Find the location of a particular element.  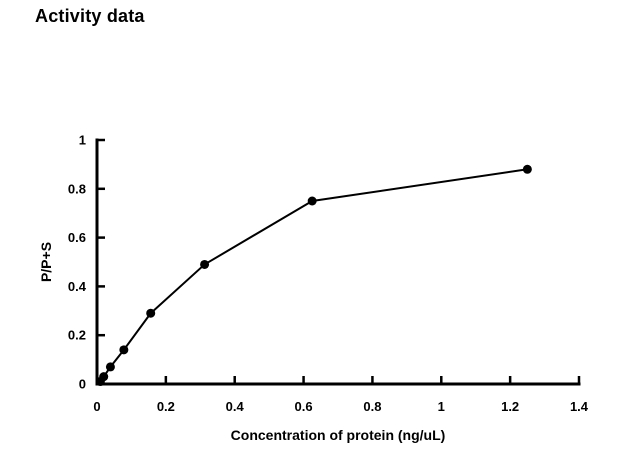

x-tick-label: 0.2 is located at coordinates (166, 406).